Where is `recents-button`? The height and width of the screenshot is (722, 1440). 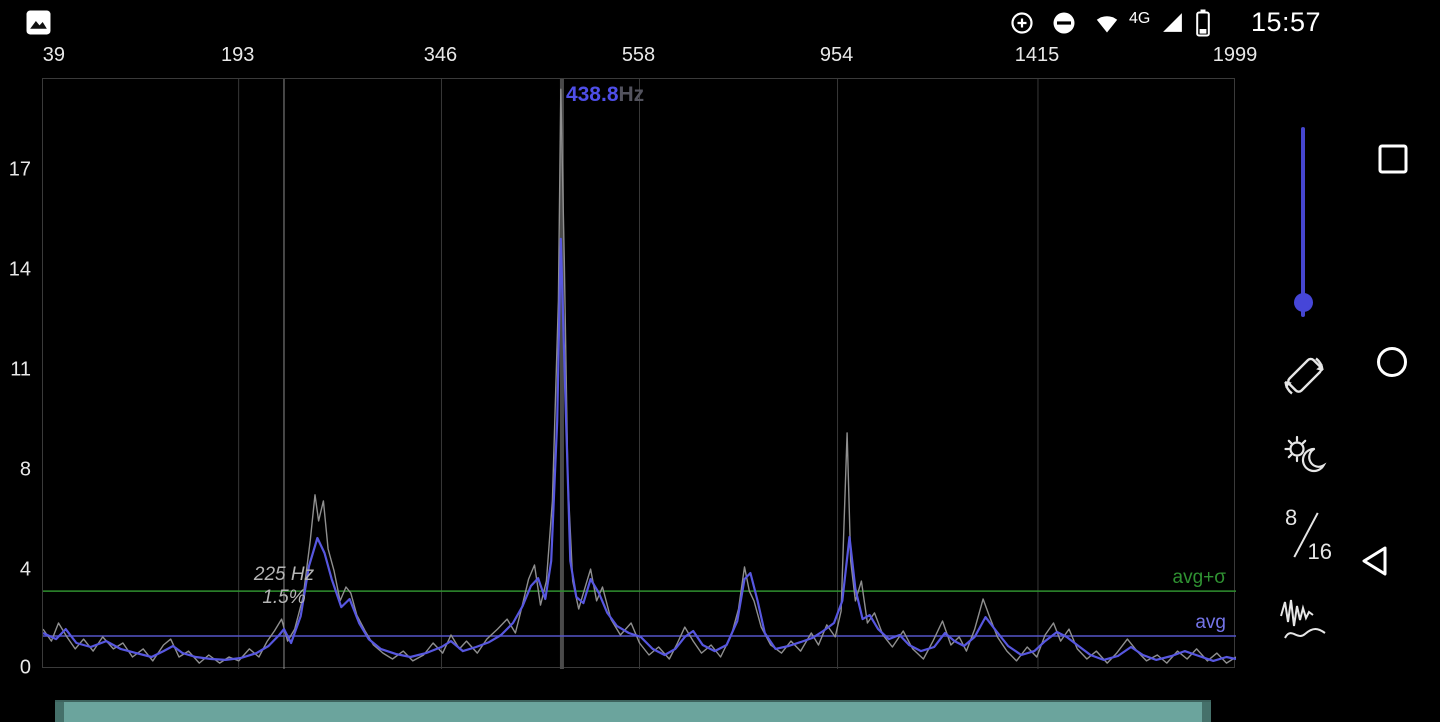 recents-button is located at coordinates (1393, 161).